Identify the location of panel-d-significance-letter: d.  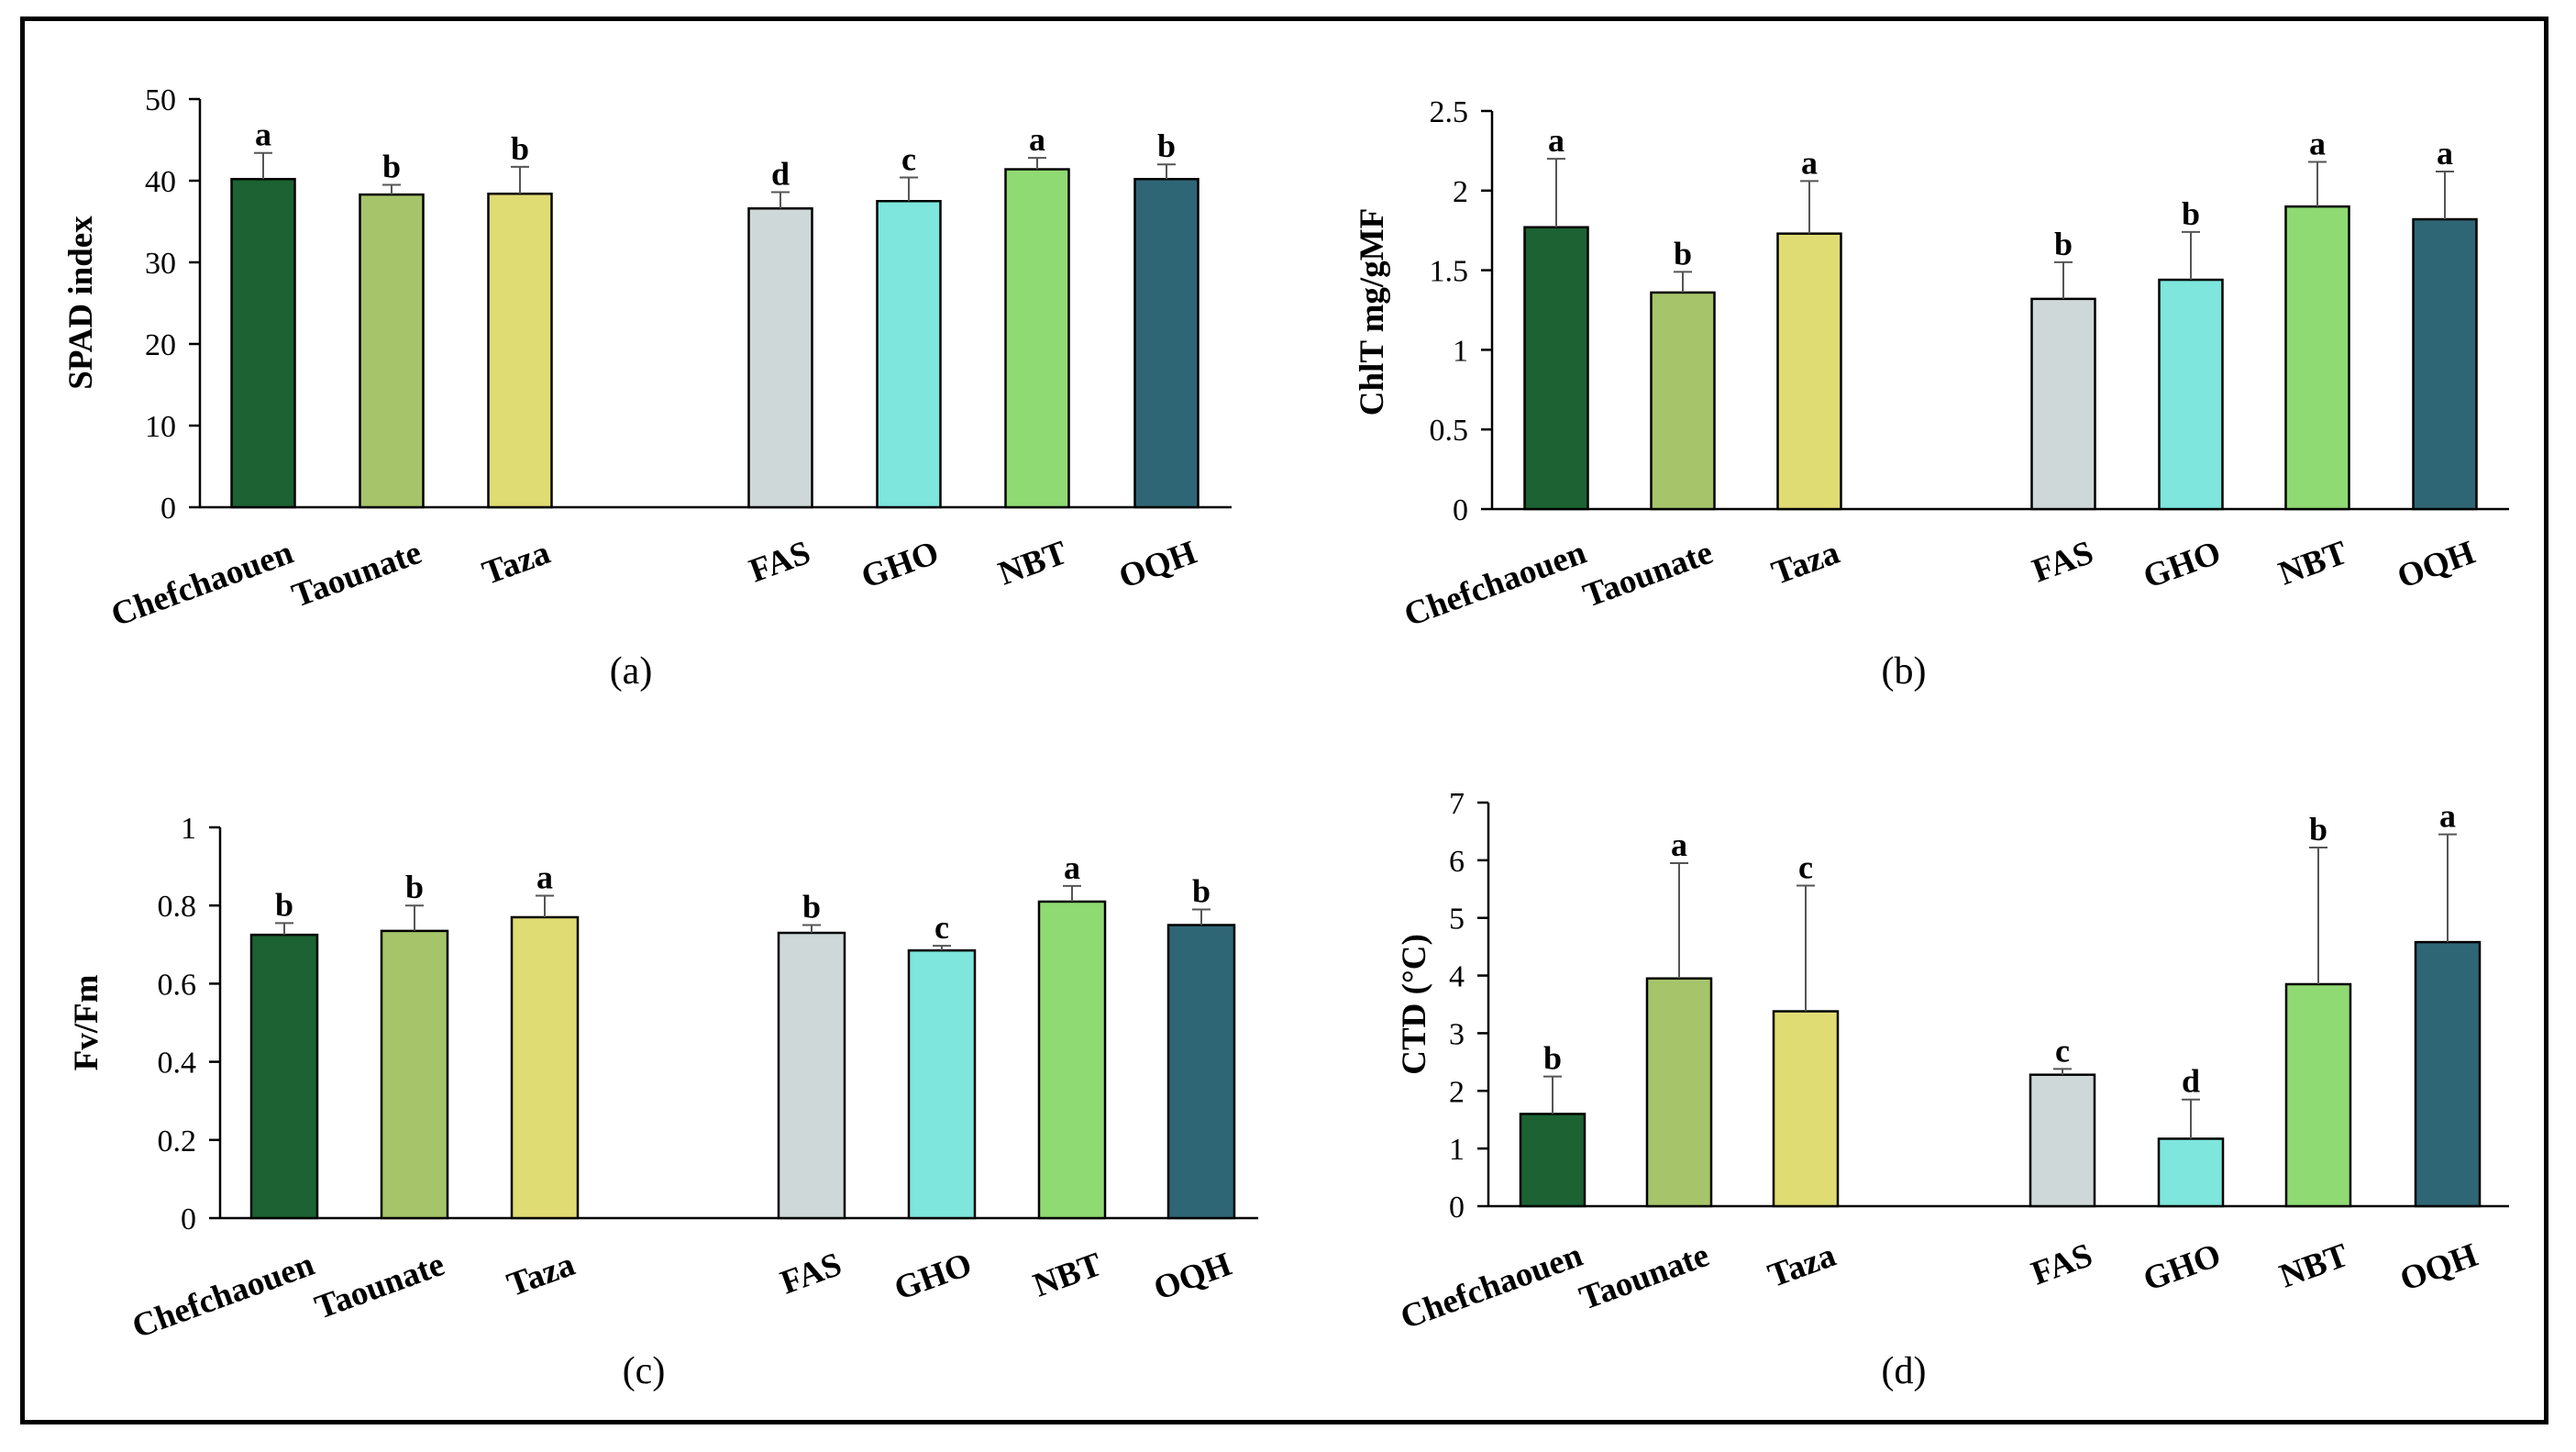
(2191, 1081).